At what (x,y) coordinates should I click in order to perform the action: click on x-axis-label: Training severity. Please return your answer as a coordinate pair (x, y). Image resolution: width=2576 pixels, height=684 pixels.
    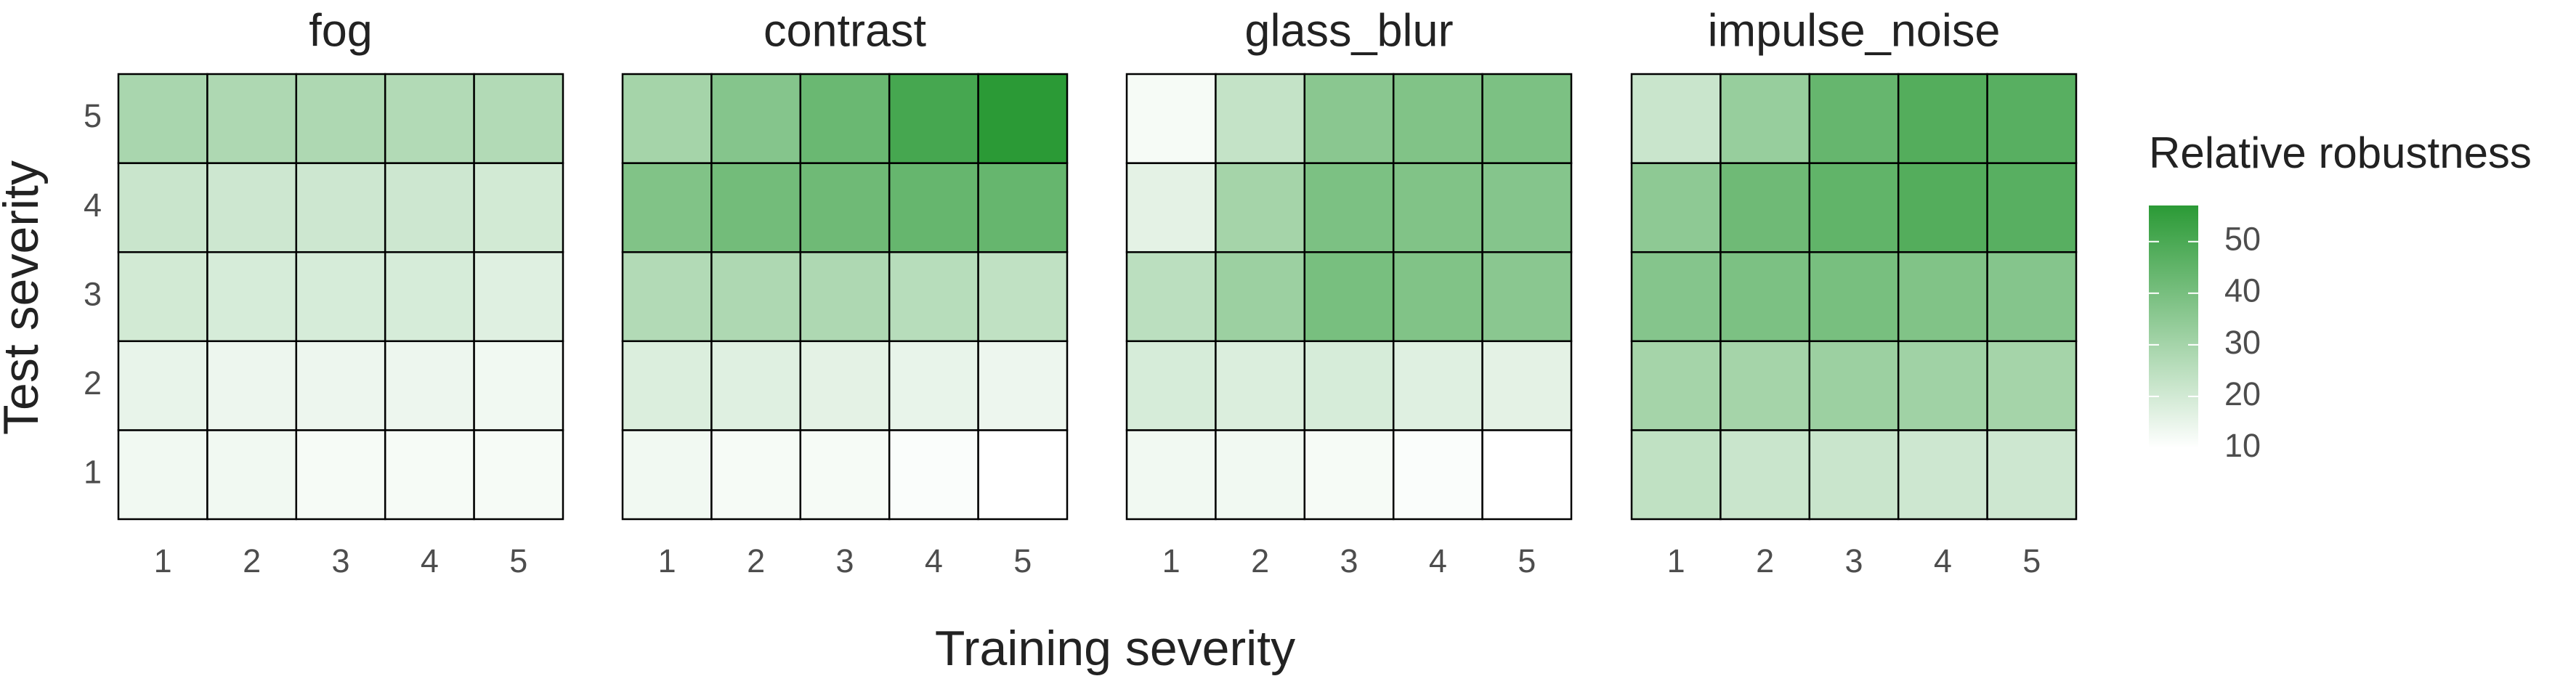
    Looking at the image, I should click on (1115, 648).